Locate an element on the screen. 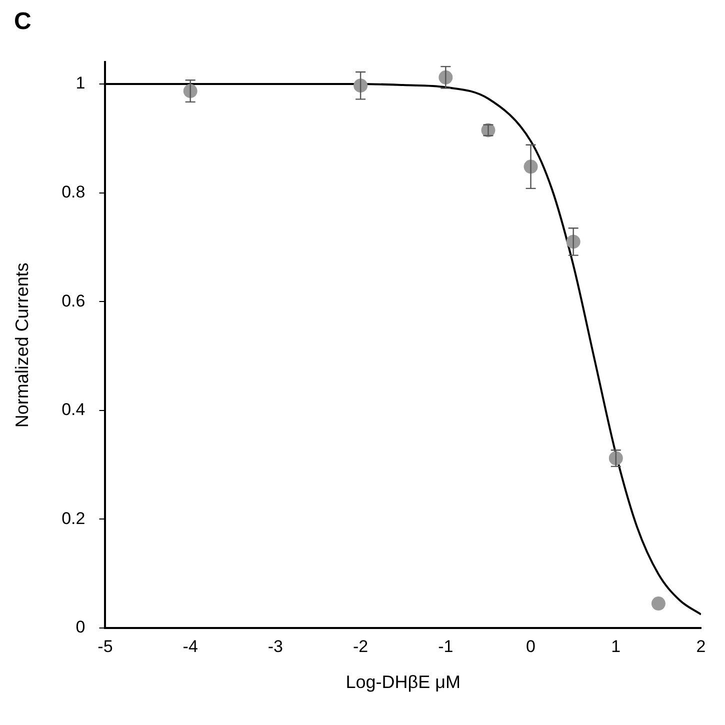  x-tick-label: 2 is located at coordinates (701, 646).